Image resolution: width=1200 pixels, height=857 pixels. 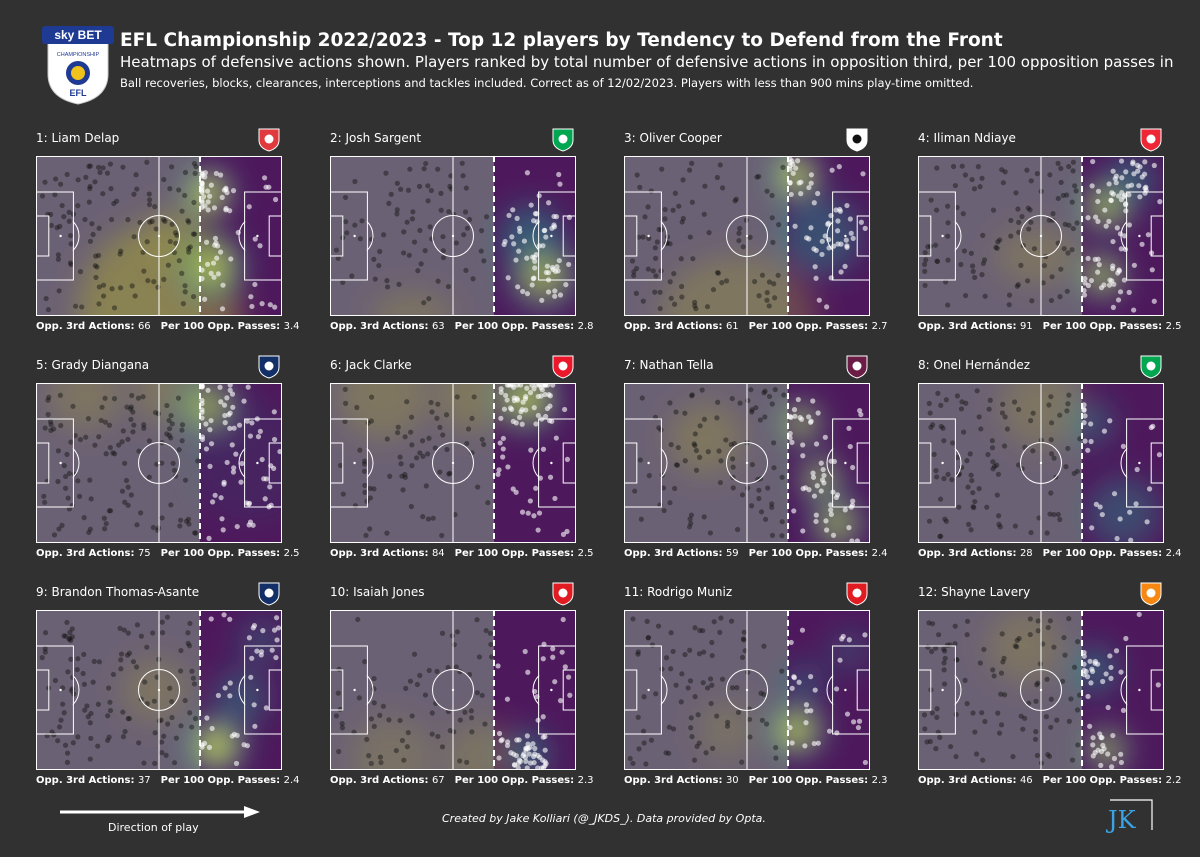 I want to click on opp-third-value: 91, so click(x=1026, y=326).